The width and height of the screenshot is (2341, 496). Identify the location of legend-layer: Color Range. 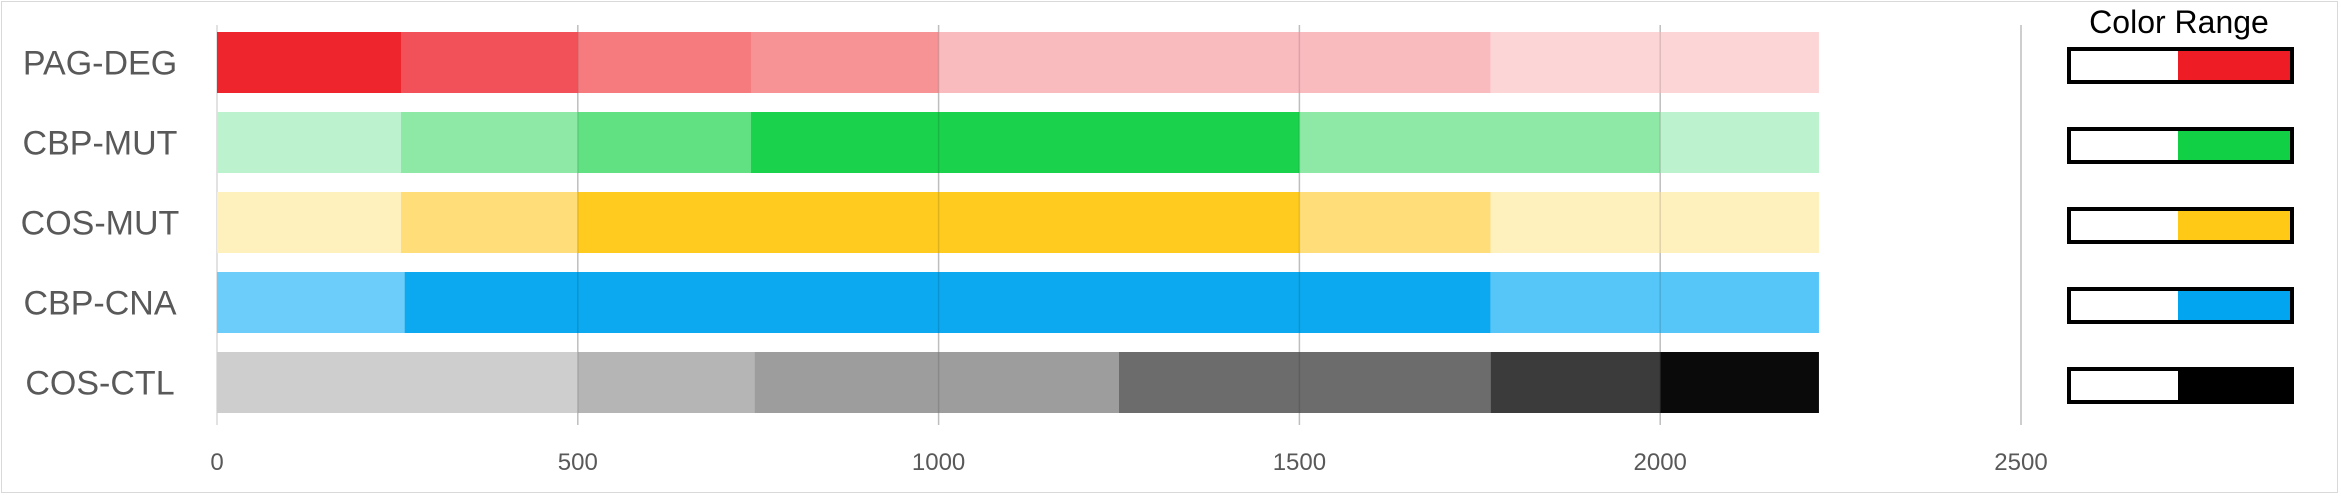
(2180, 204).